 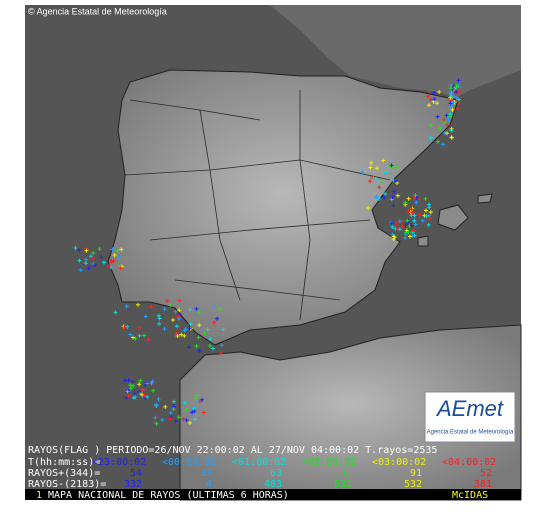 I want to click on interval-label: <04:00:02, so click(x=469, y=462).